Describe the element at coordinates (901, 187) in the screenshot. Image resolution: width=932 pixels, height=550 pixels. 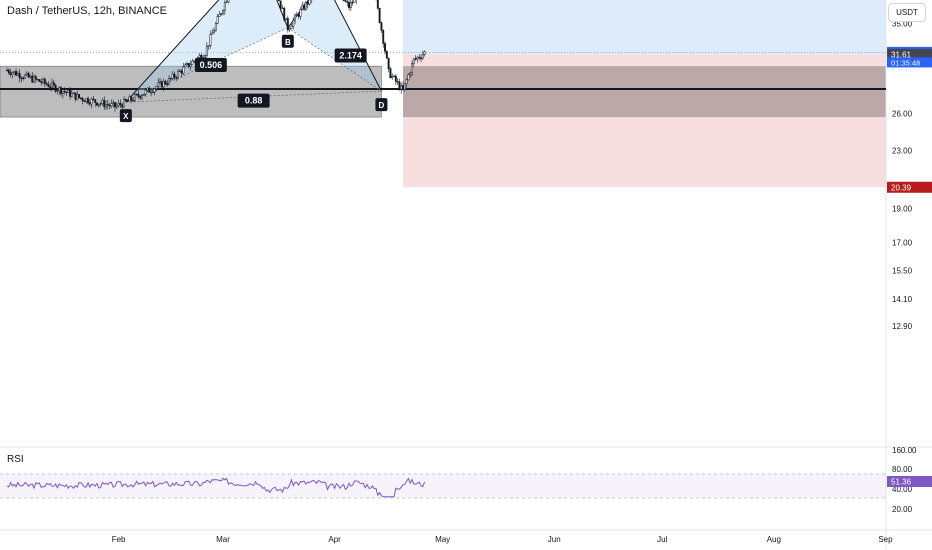
I see `axis-label-20.39: 20.39` at that location.